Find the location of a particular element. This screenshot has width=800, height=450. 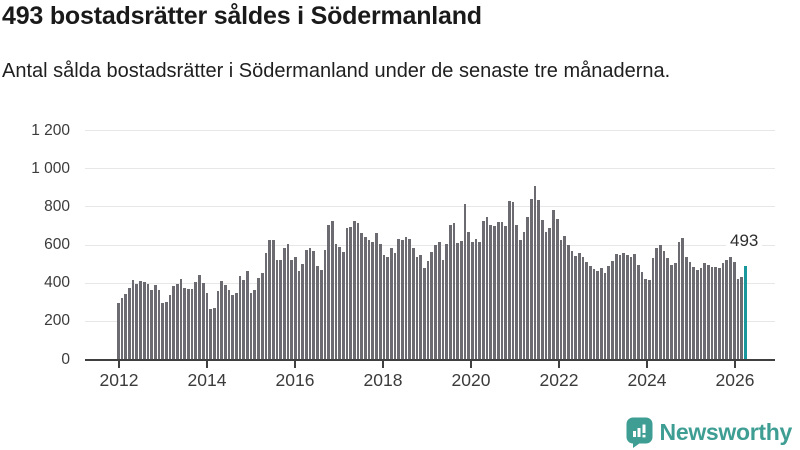

y-tick-label: 0 is located at coordinates (65, 359).